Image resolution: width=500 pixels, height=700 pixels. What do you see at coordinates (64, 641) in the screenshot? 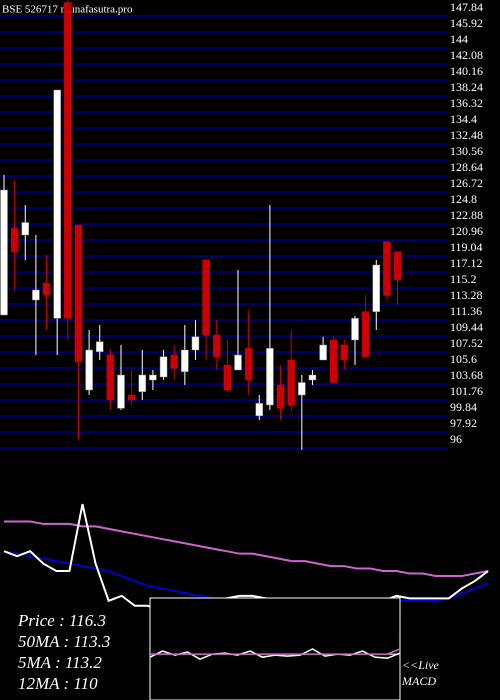
I see `indicator-label: 50MA : 113.3` at bounding box center [64, 641].